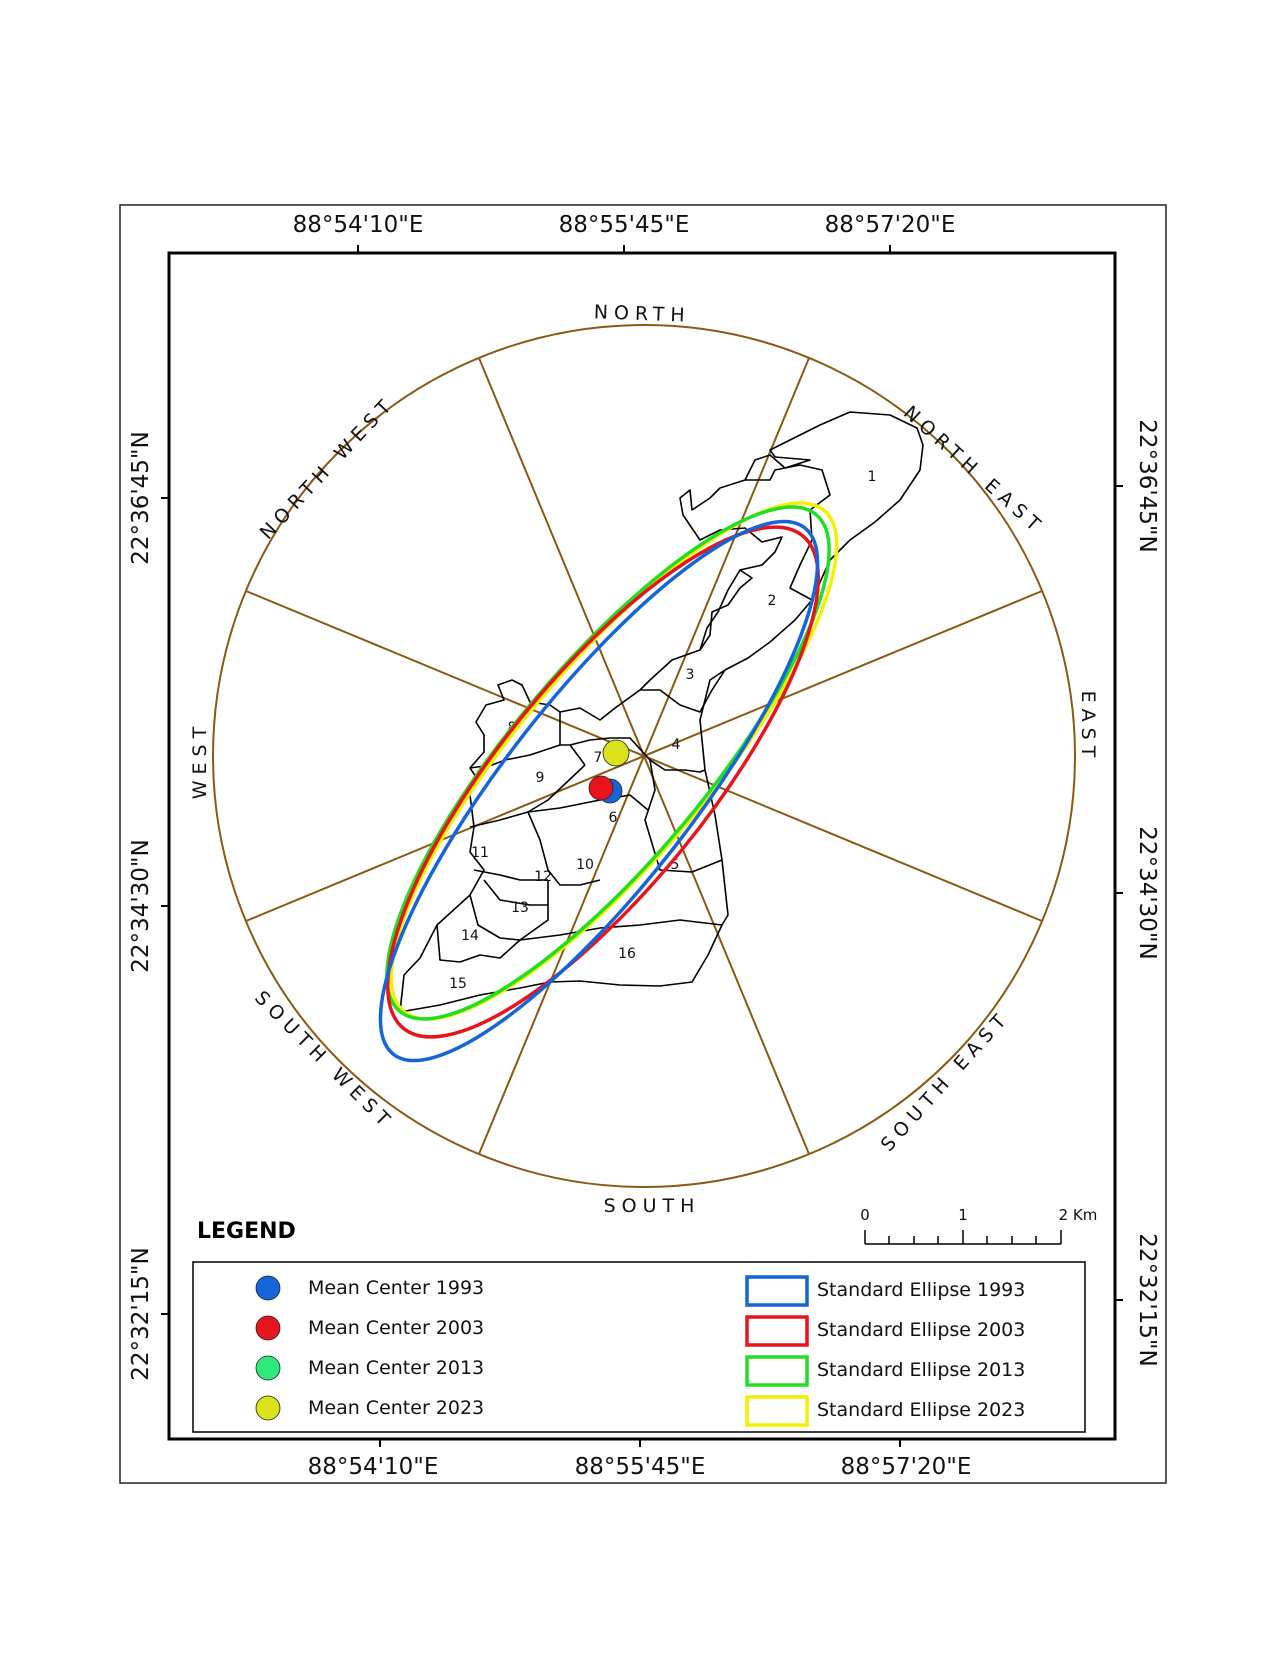  Describe the element at coordinates (890, 225) in the screenshot. I see `lon-label-top-3: 88°57'20"E` at that location.